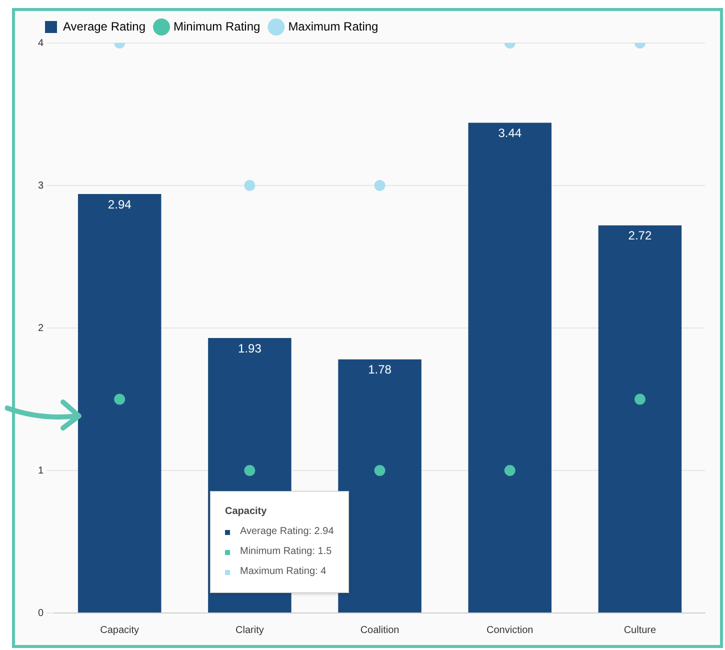 This screenshot has width=725, height=650. Describe the element at coordinates (333, 26) in the screenshot. I see `legend-label: Maximum Rating` at that location.